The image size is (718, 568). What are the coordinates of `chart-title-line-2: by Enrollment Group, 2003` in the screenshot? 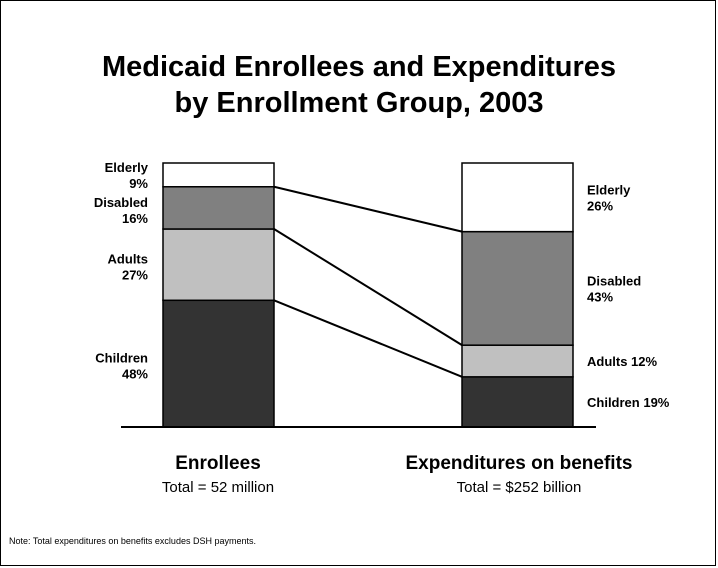 It's located at (358, 103).